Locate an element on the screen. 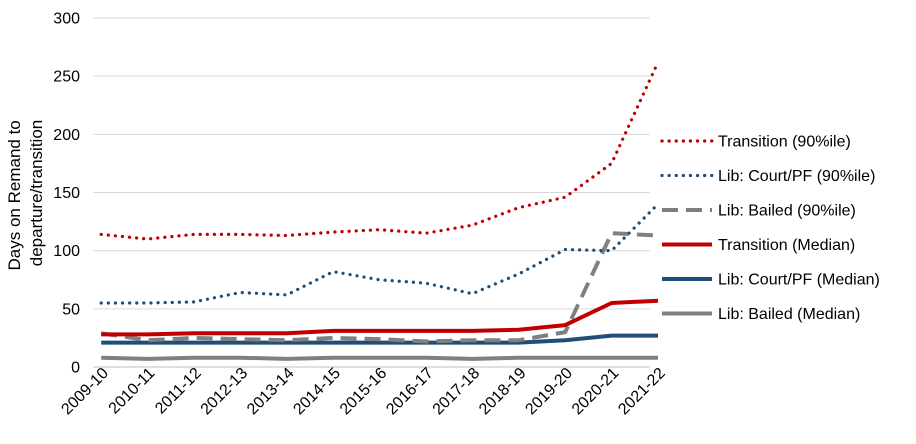  legend-item: Transition (Median) is located at coordinates (758, 245).